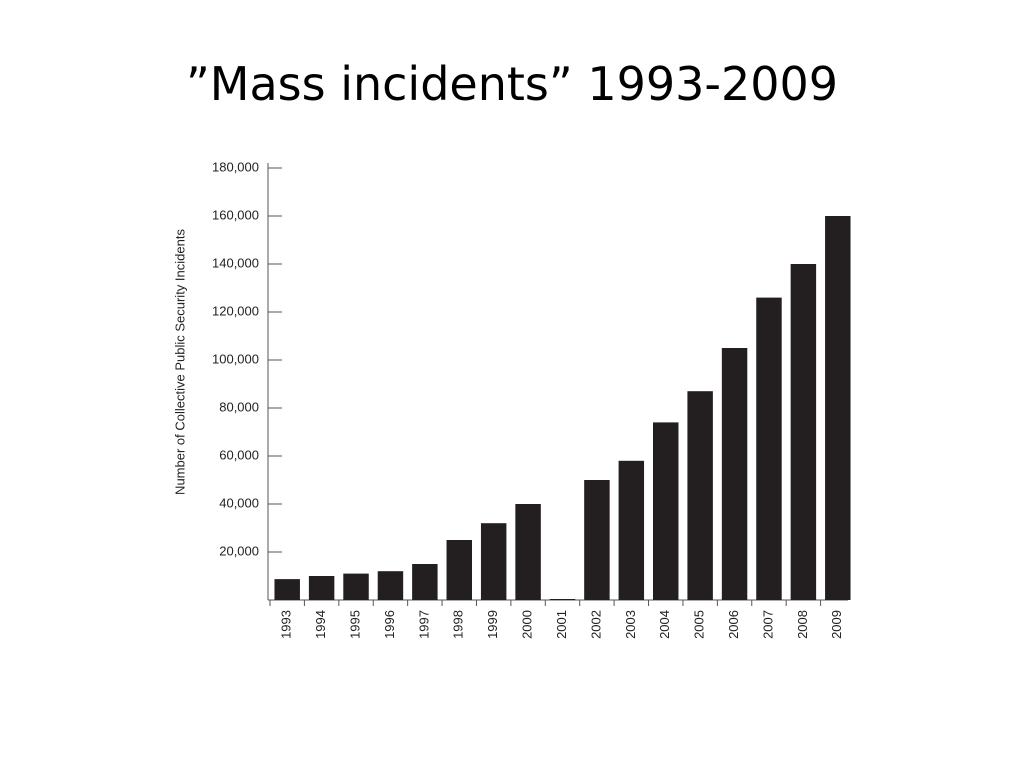 The width and height of the screenshot is (1024, 768). Describe the element at coordinates (595, 624) in the screenshot. I see `x-tick-label: 2002` at that location.